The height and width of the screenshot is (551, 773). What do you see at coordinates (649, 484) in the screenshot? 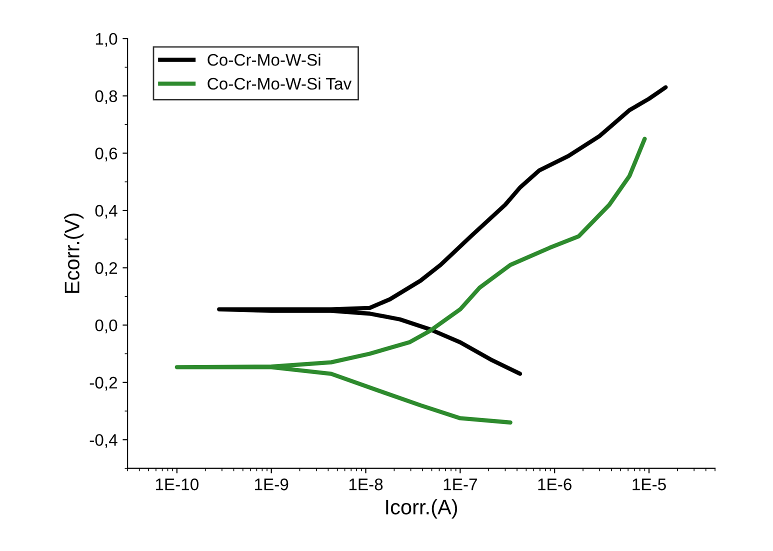
I see `x-tick-label: 1E-5` at bounding box center [649, 484].